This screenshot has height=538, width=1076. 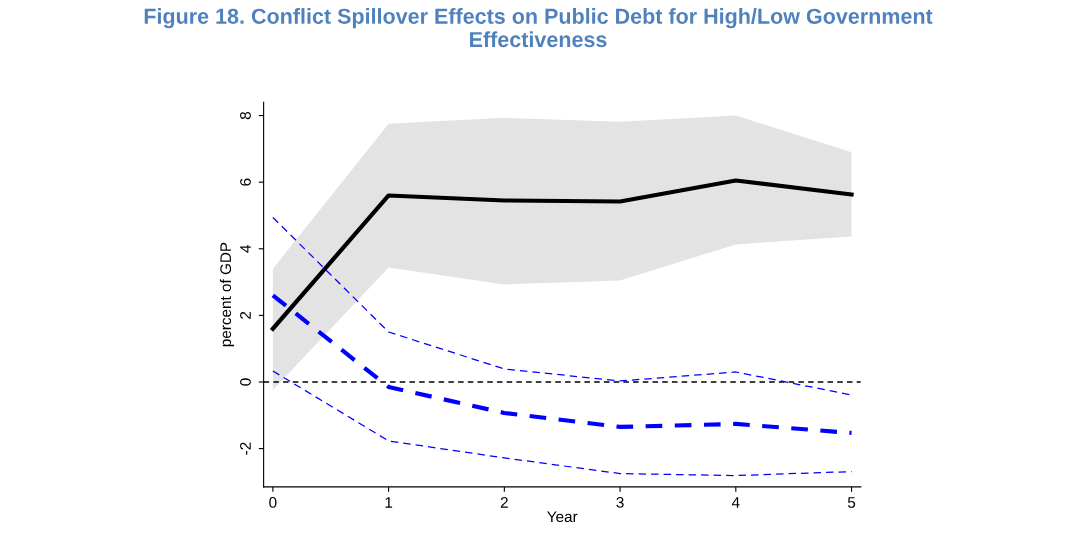 What do you see at coordinates (245, 448) in the screenshot?
I see `y-tick-label: -2` at bounding box center [245, 448].